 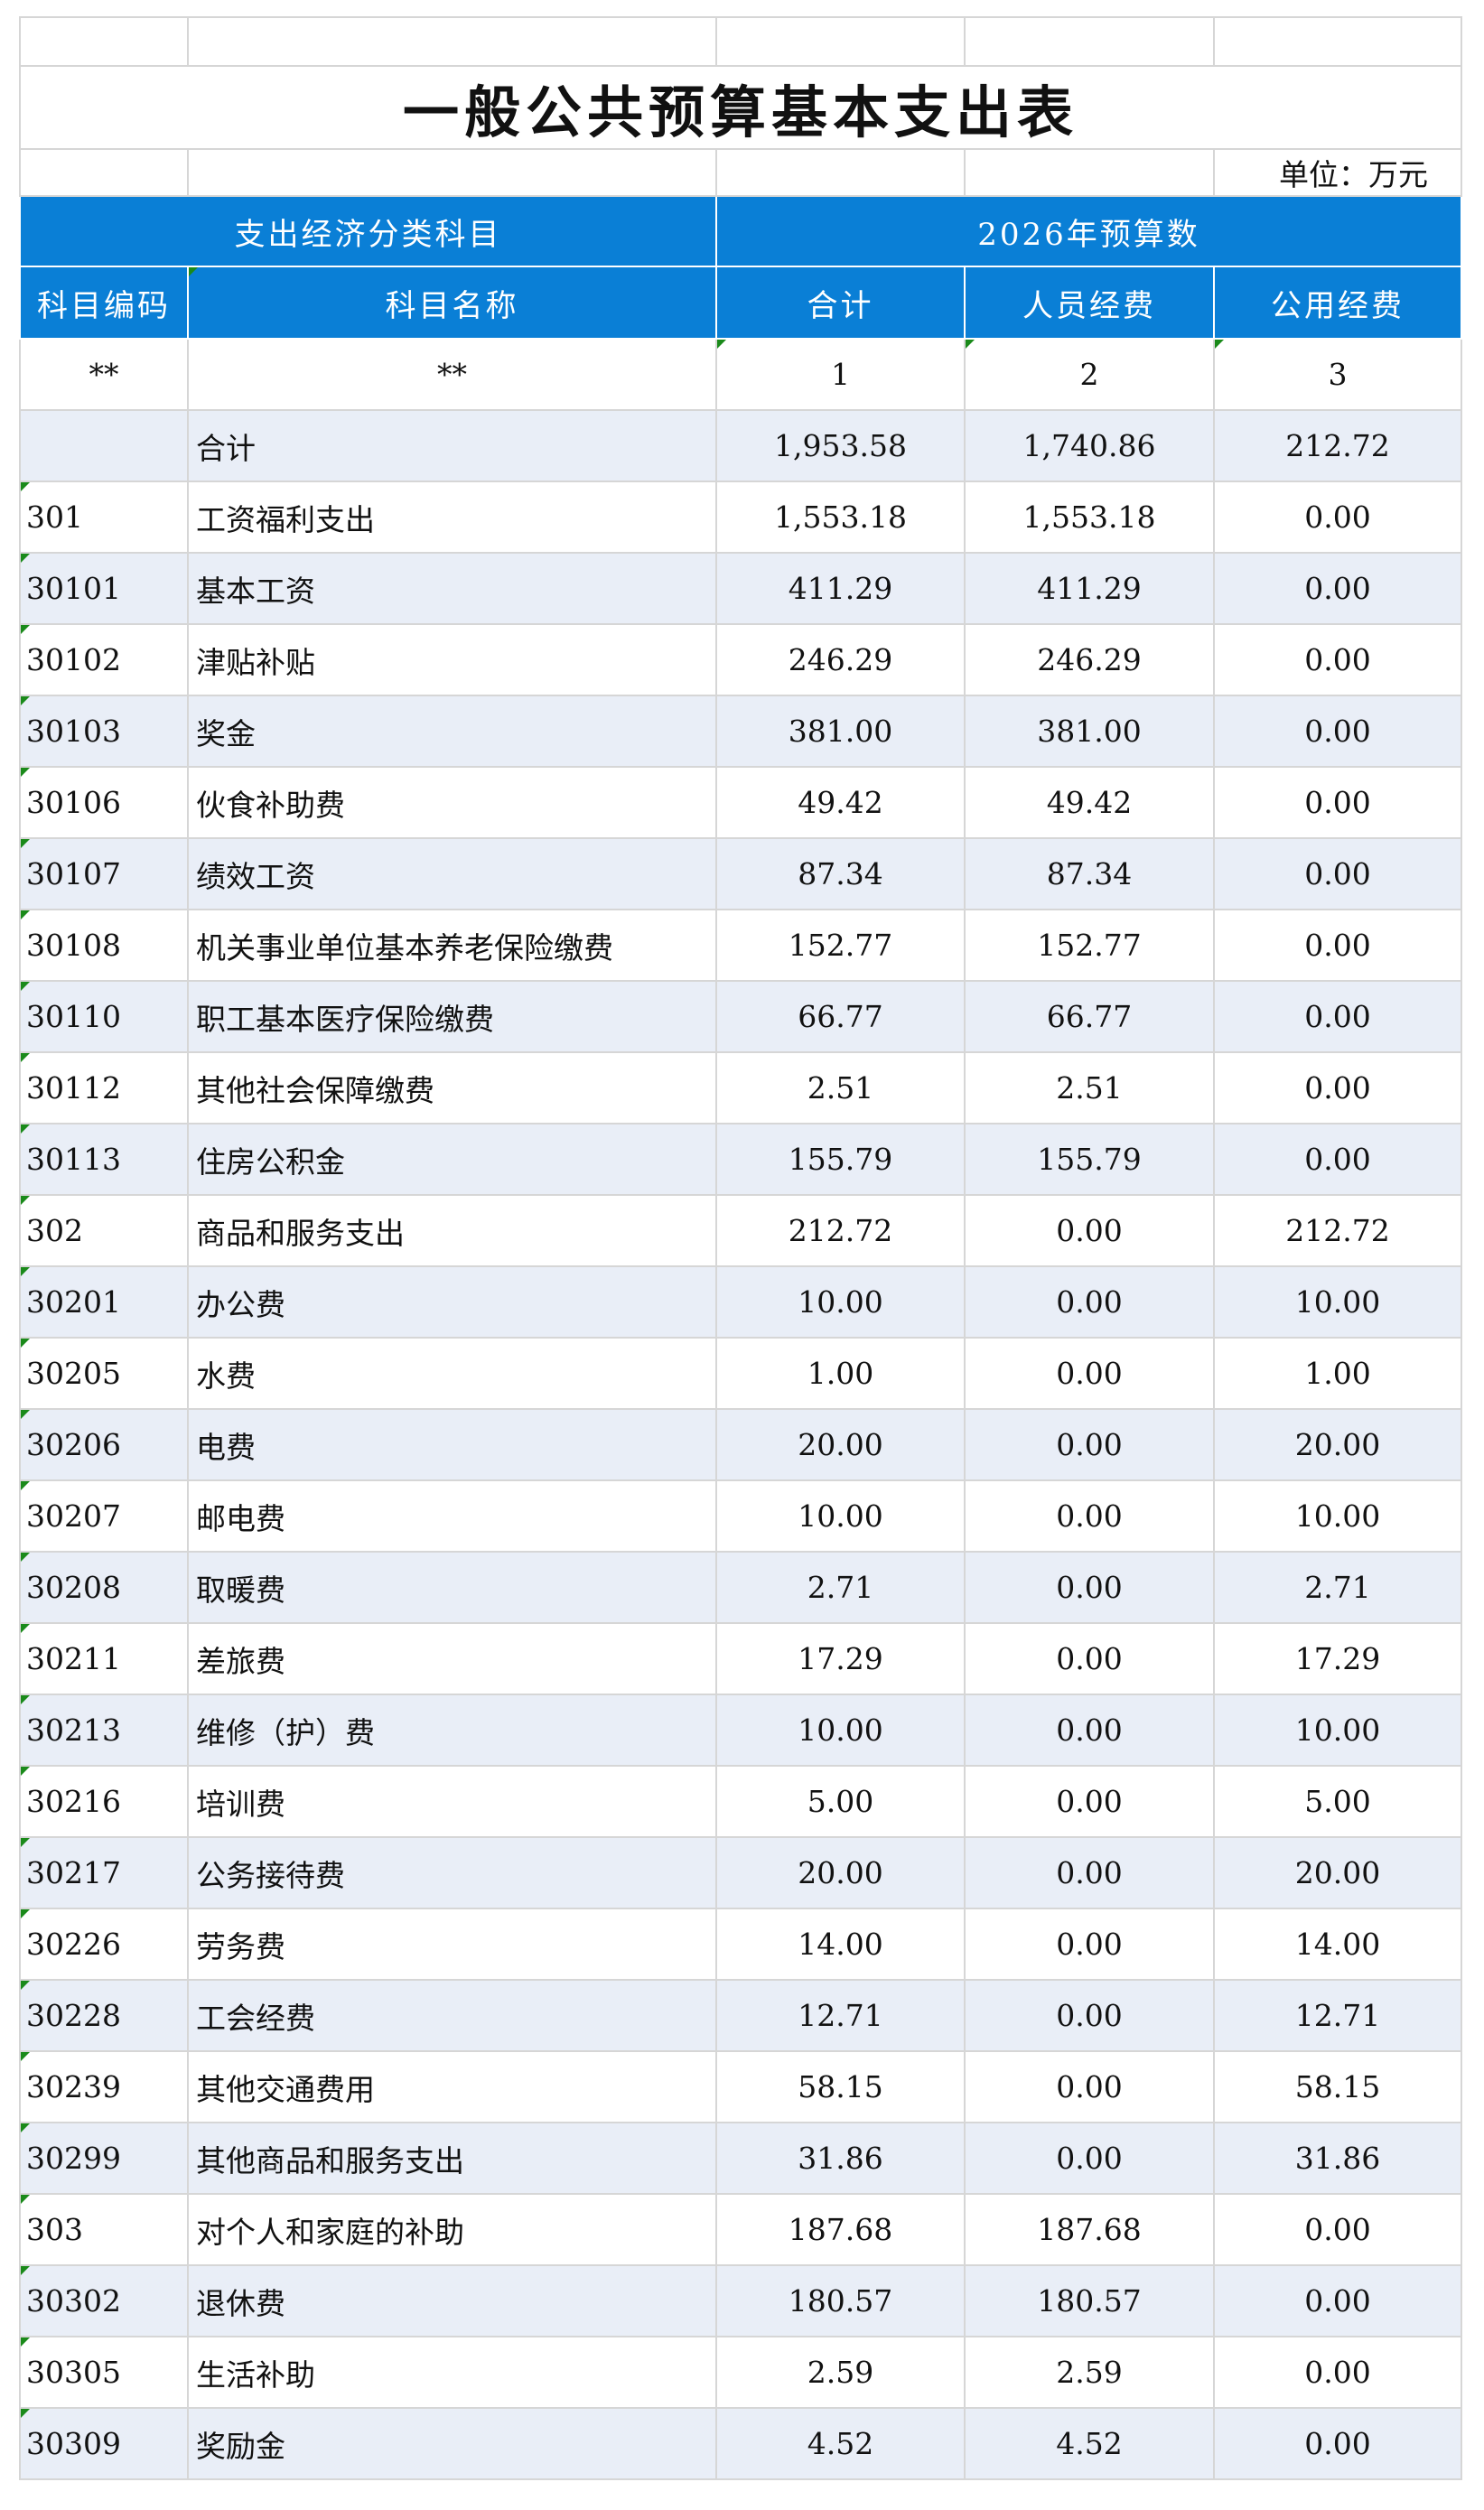 I want to click on code-cell: 30112, so click(x=104, y=1087).